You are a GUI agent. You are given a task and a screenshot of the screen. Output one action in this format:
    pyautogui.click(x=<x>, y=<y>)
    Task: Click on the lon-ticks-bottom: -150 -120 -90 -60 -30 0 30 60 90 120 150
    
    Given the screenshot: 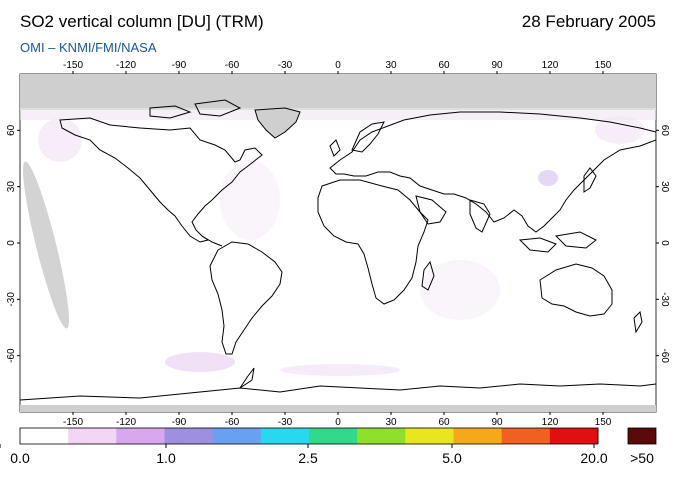 What is the action you would take?
    pyautogui.click(x=337, y=420)
    